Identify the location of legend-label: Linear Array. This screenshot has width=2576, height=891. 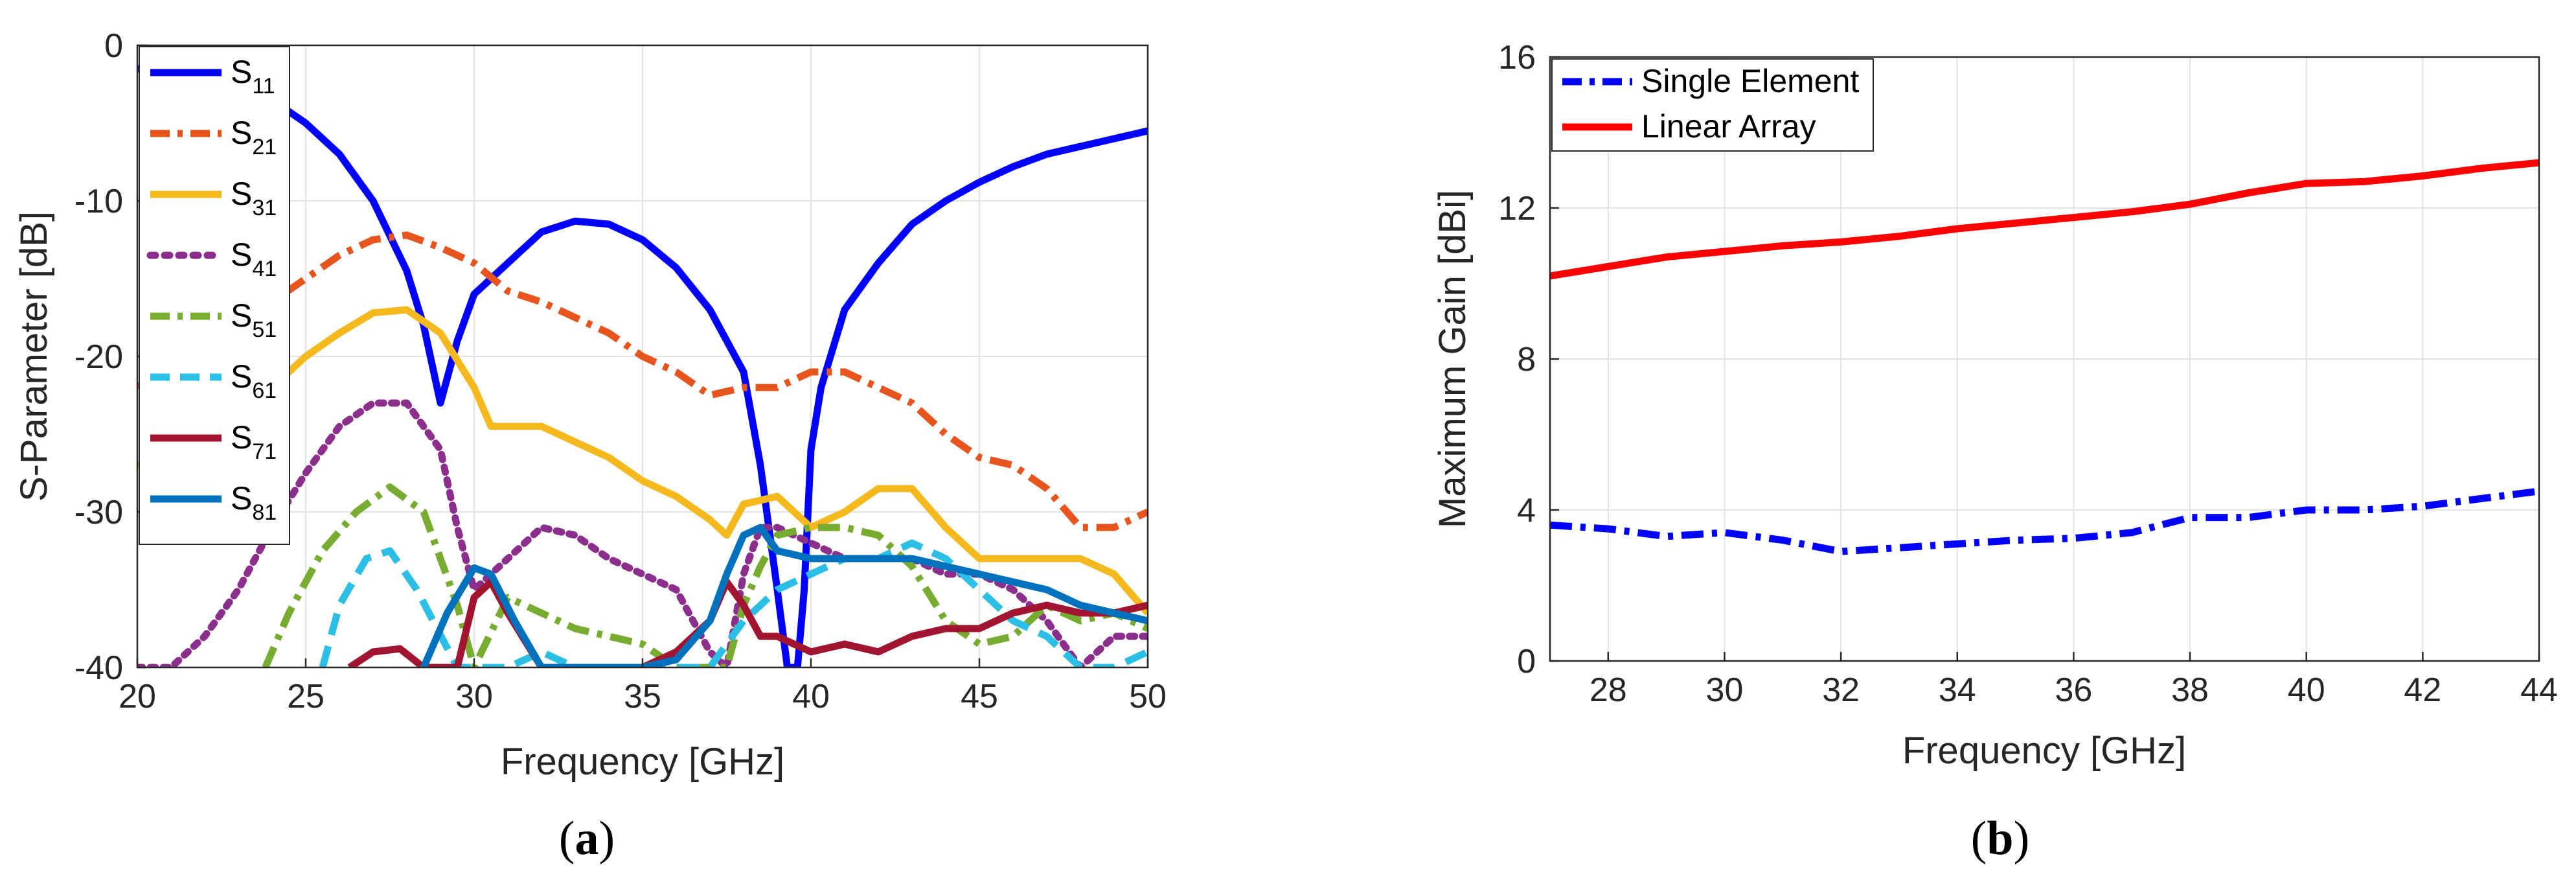
(1729, 126).